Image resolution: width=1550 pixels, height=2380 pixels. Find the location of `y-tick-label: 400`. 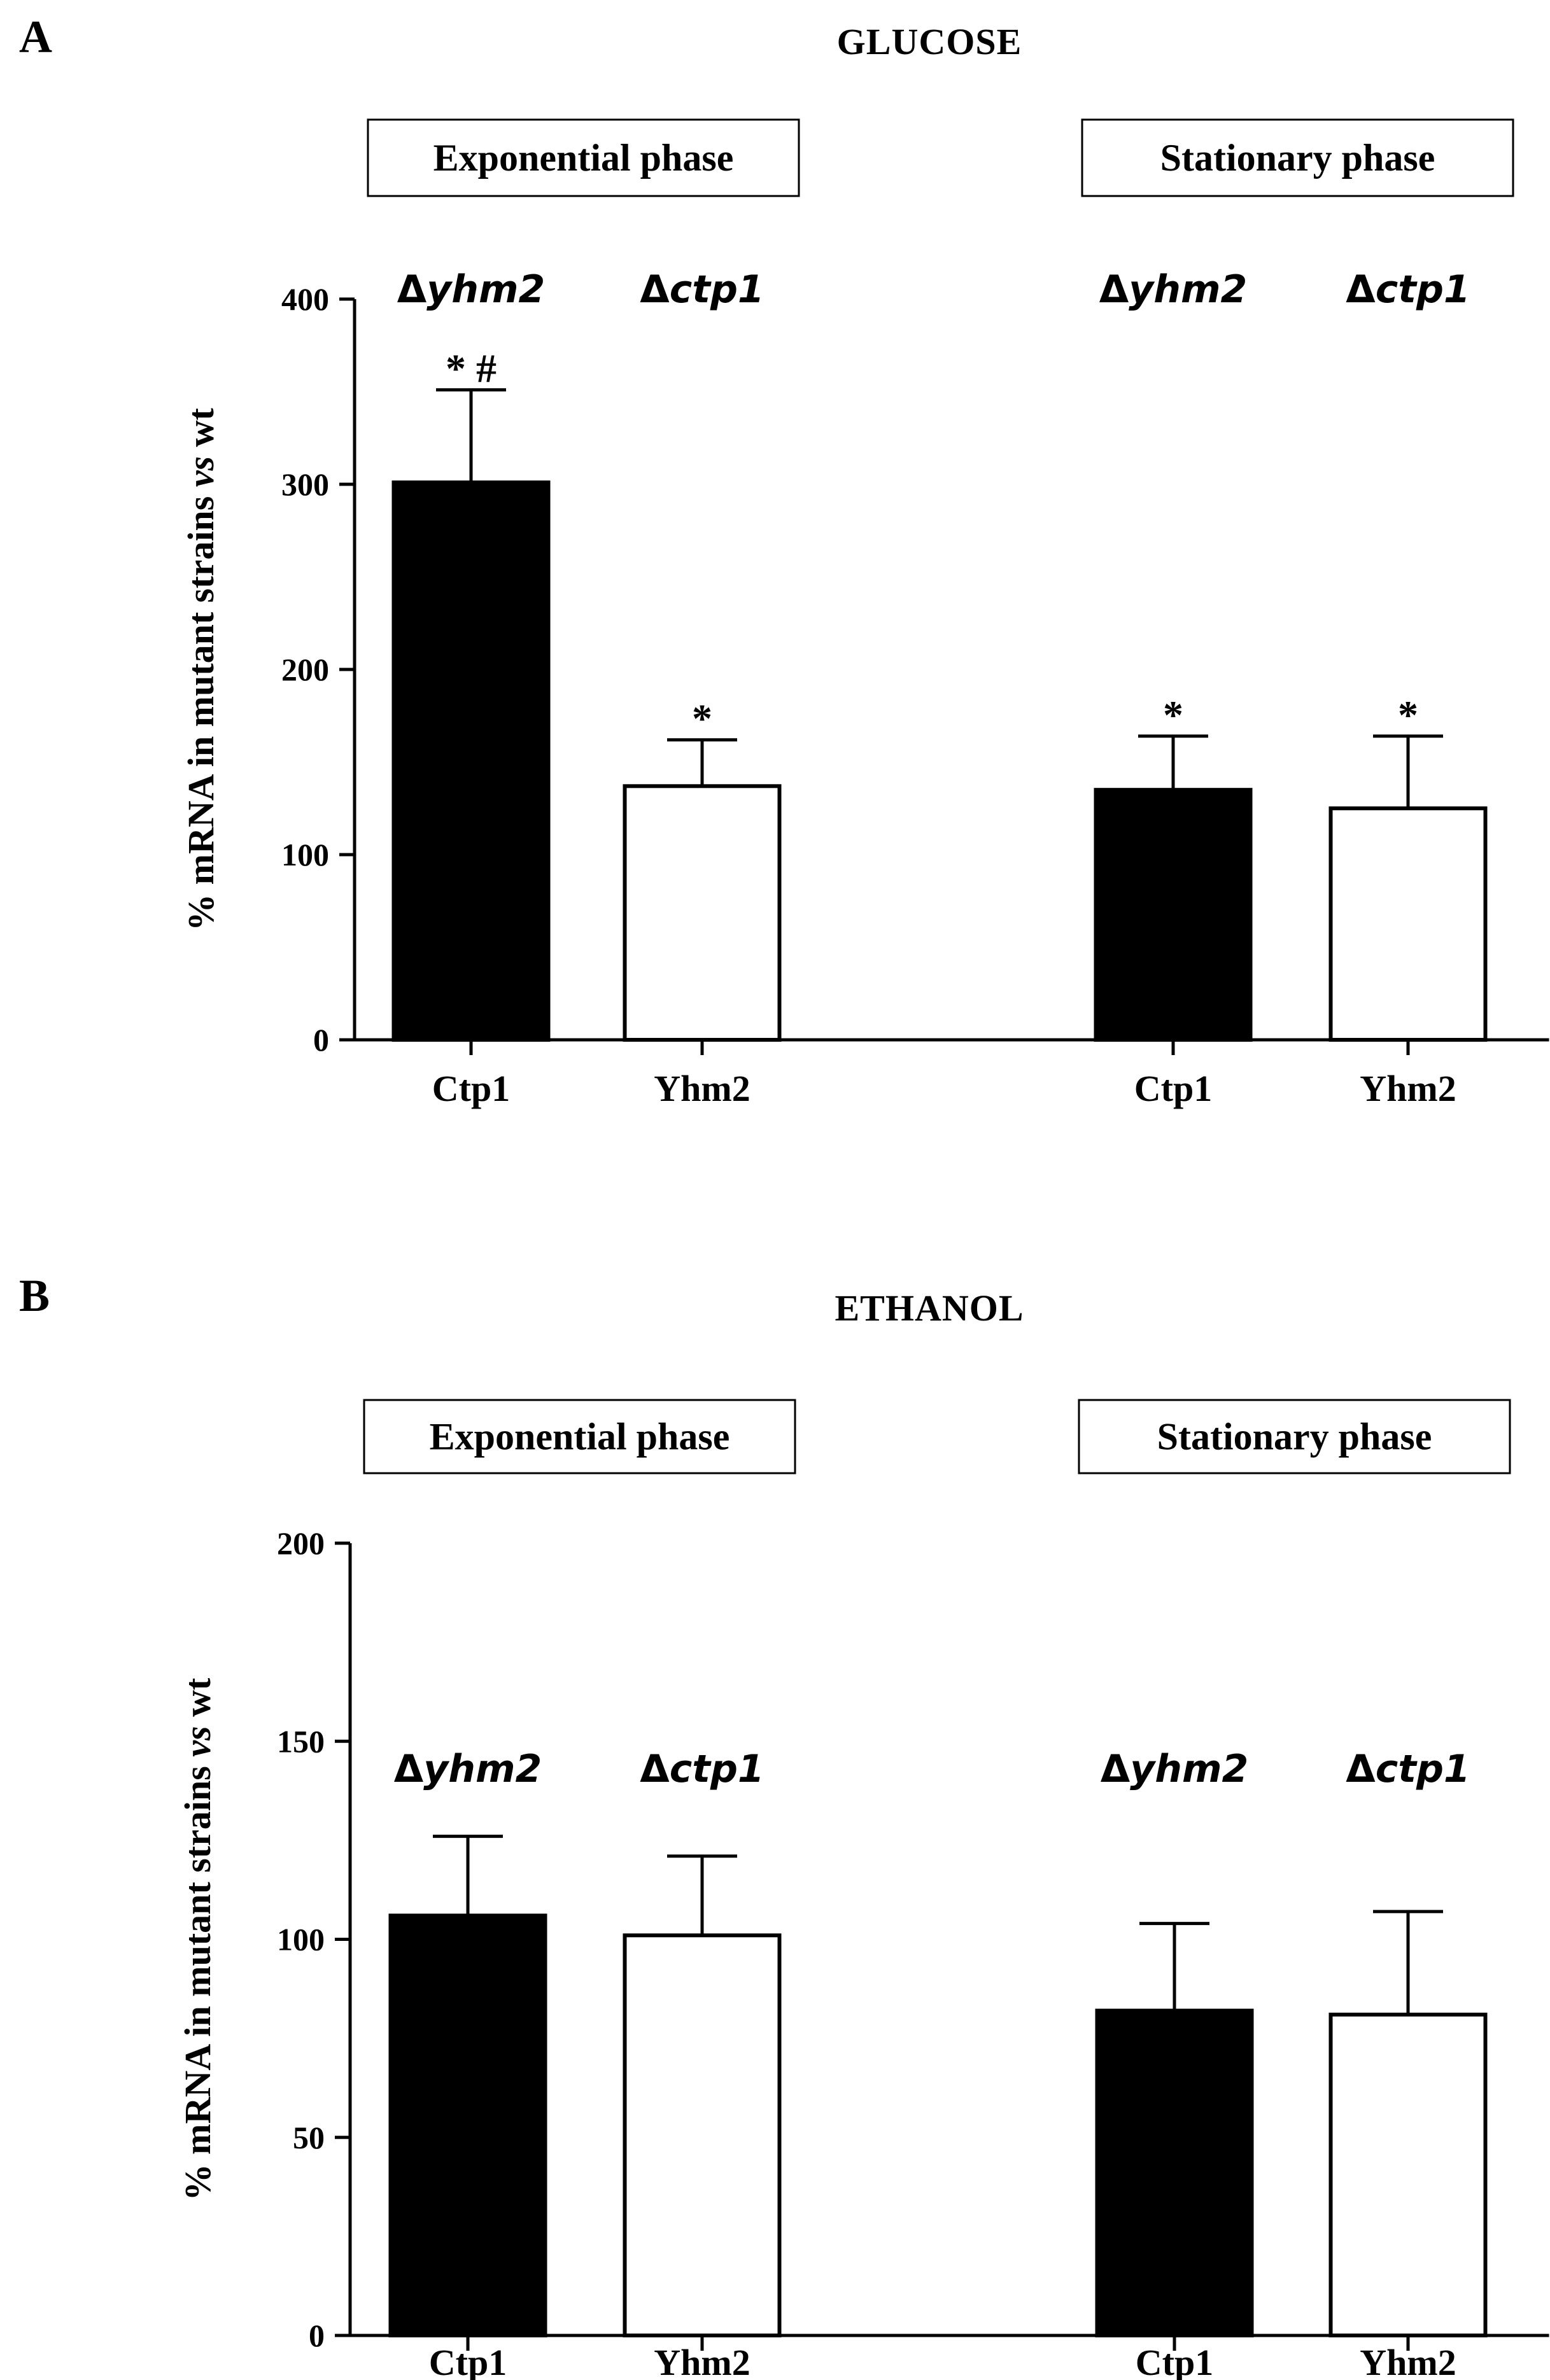

y-tick-label: 400 is located at coordinates (305, 299).